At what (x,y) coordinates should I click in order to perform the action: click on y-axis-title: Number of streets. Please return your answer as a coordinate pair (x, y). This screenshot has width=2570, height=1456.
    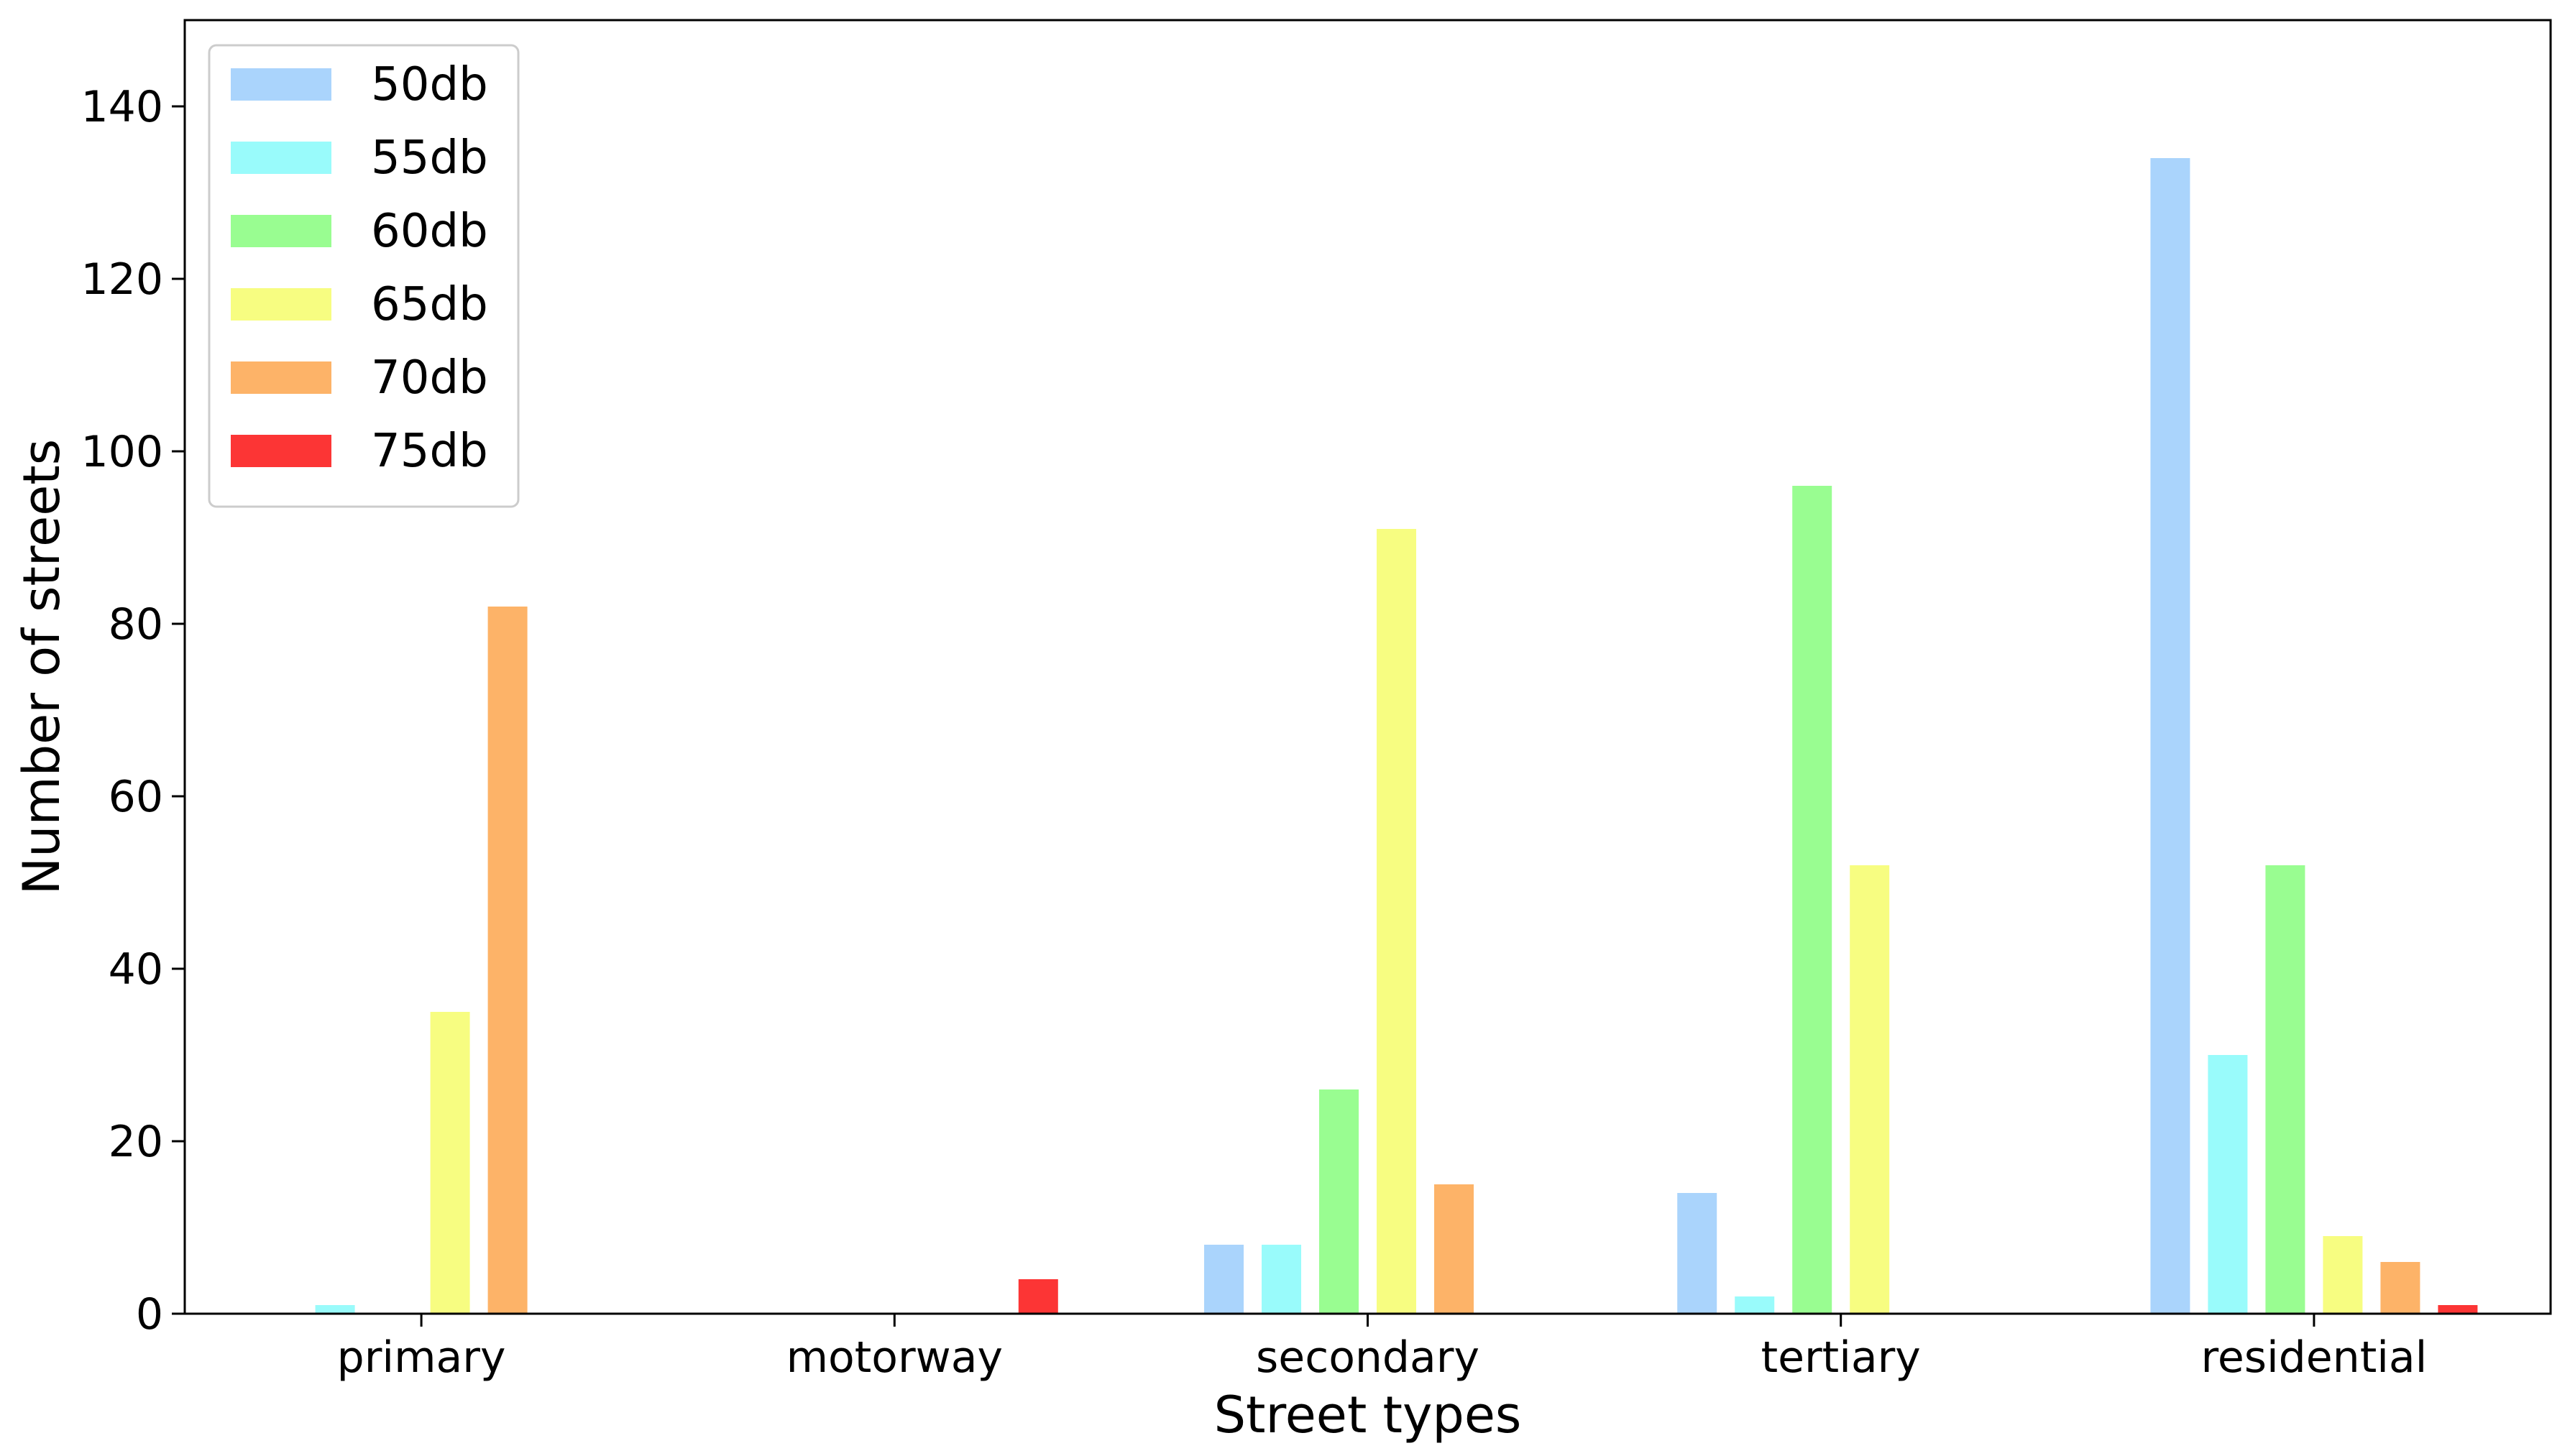
    Looking at the image, I should click on (41, 667).